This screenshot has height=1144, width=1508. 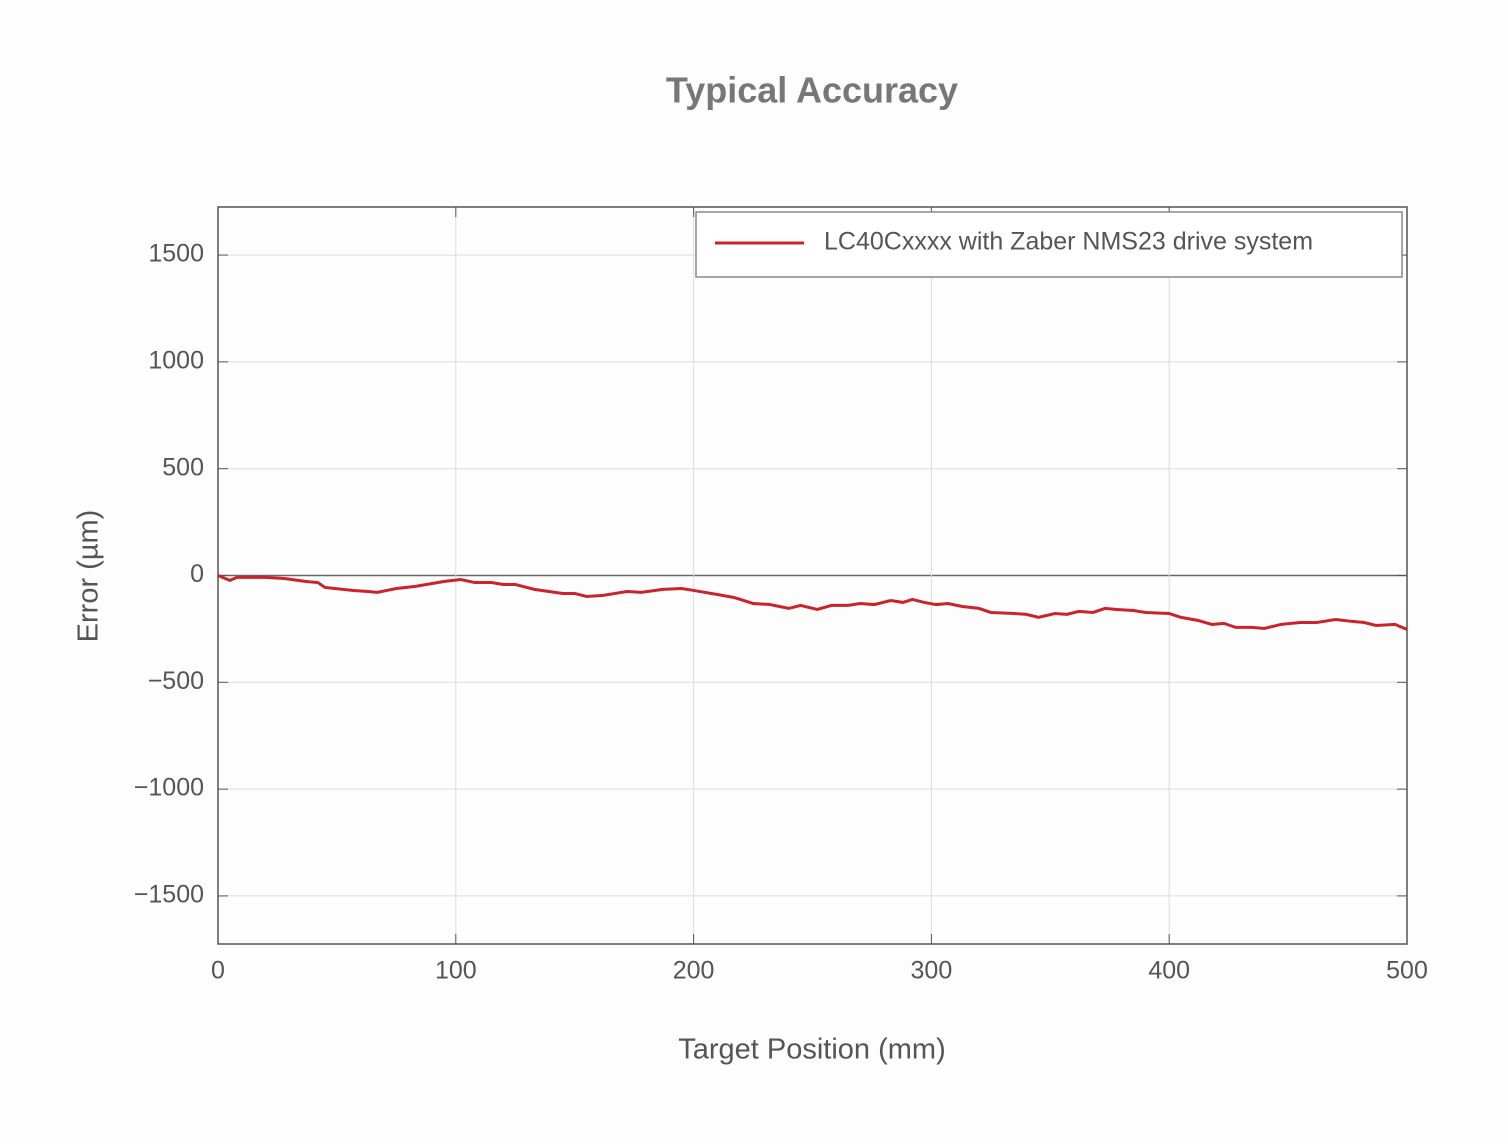 I want to click on y-tick-label: 500, so click(x=183, y=467).